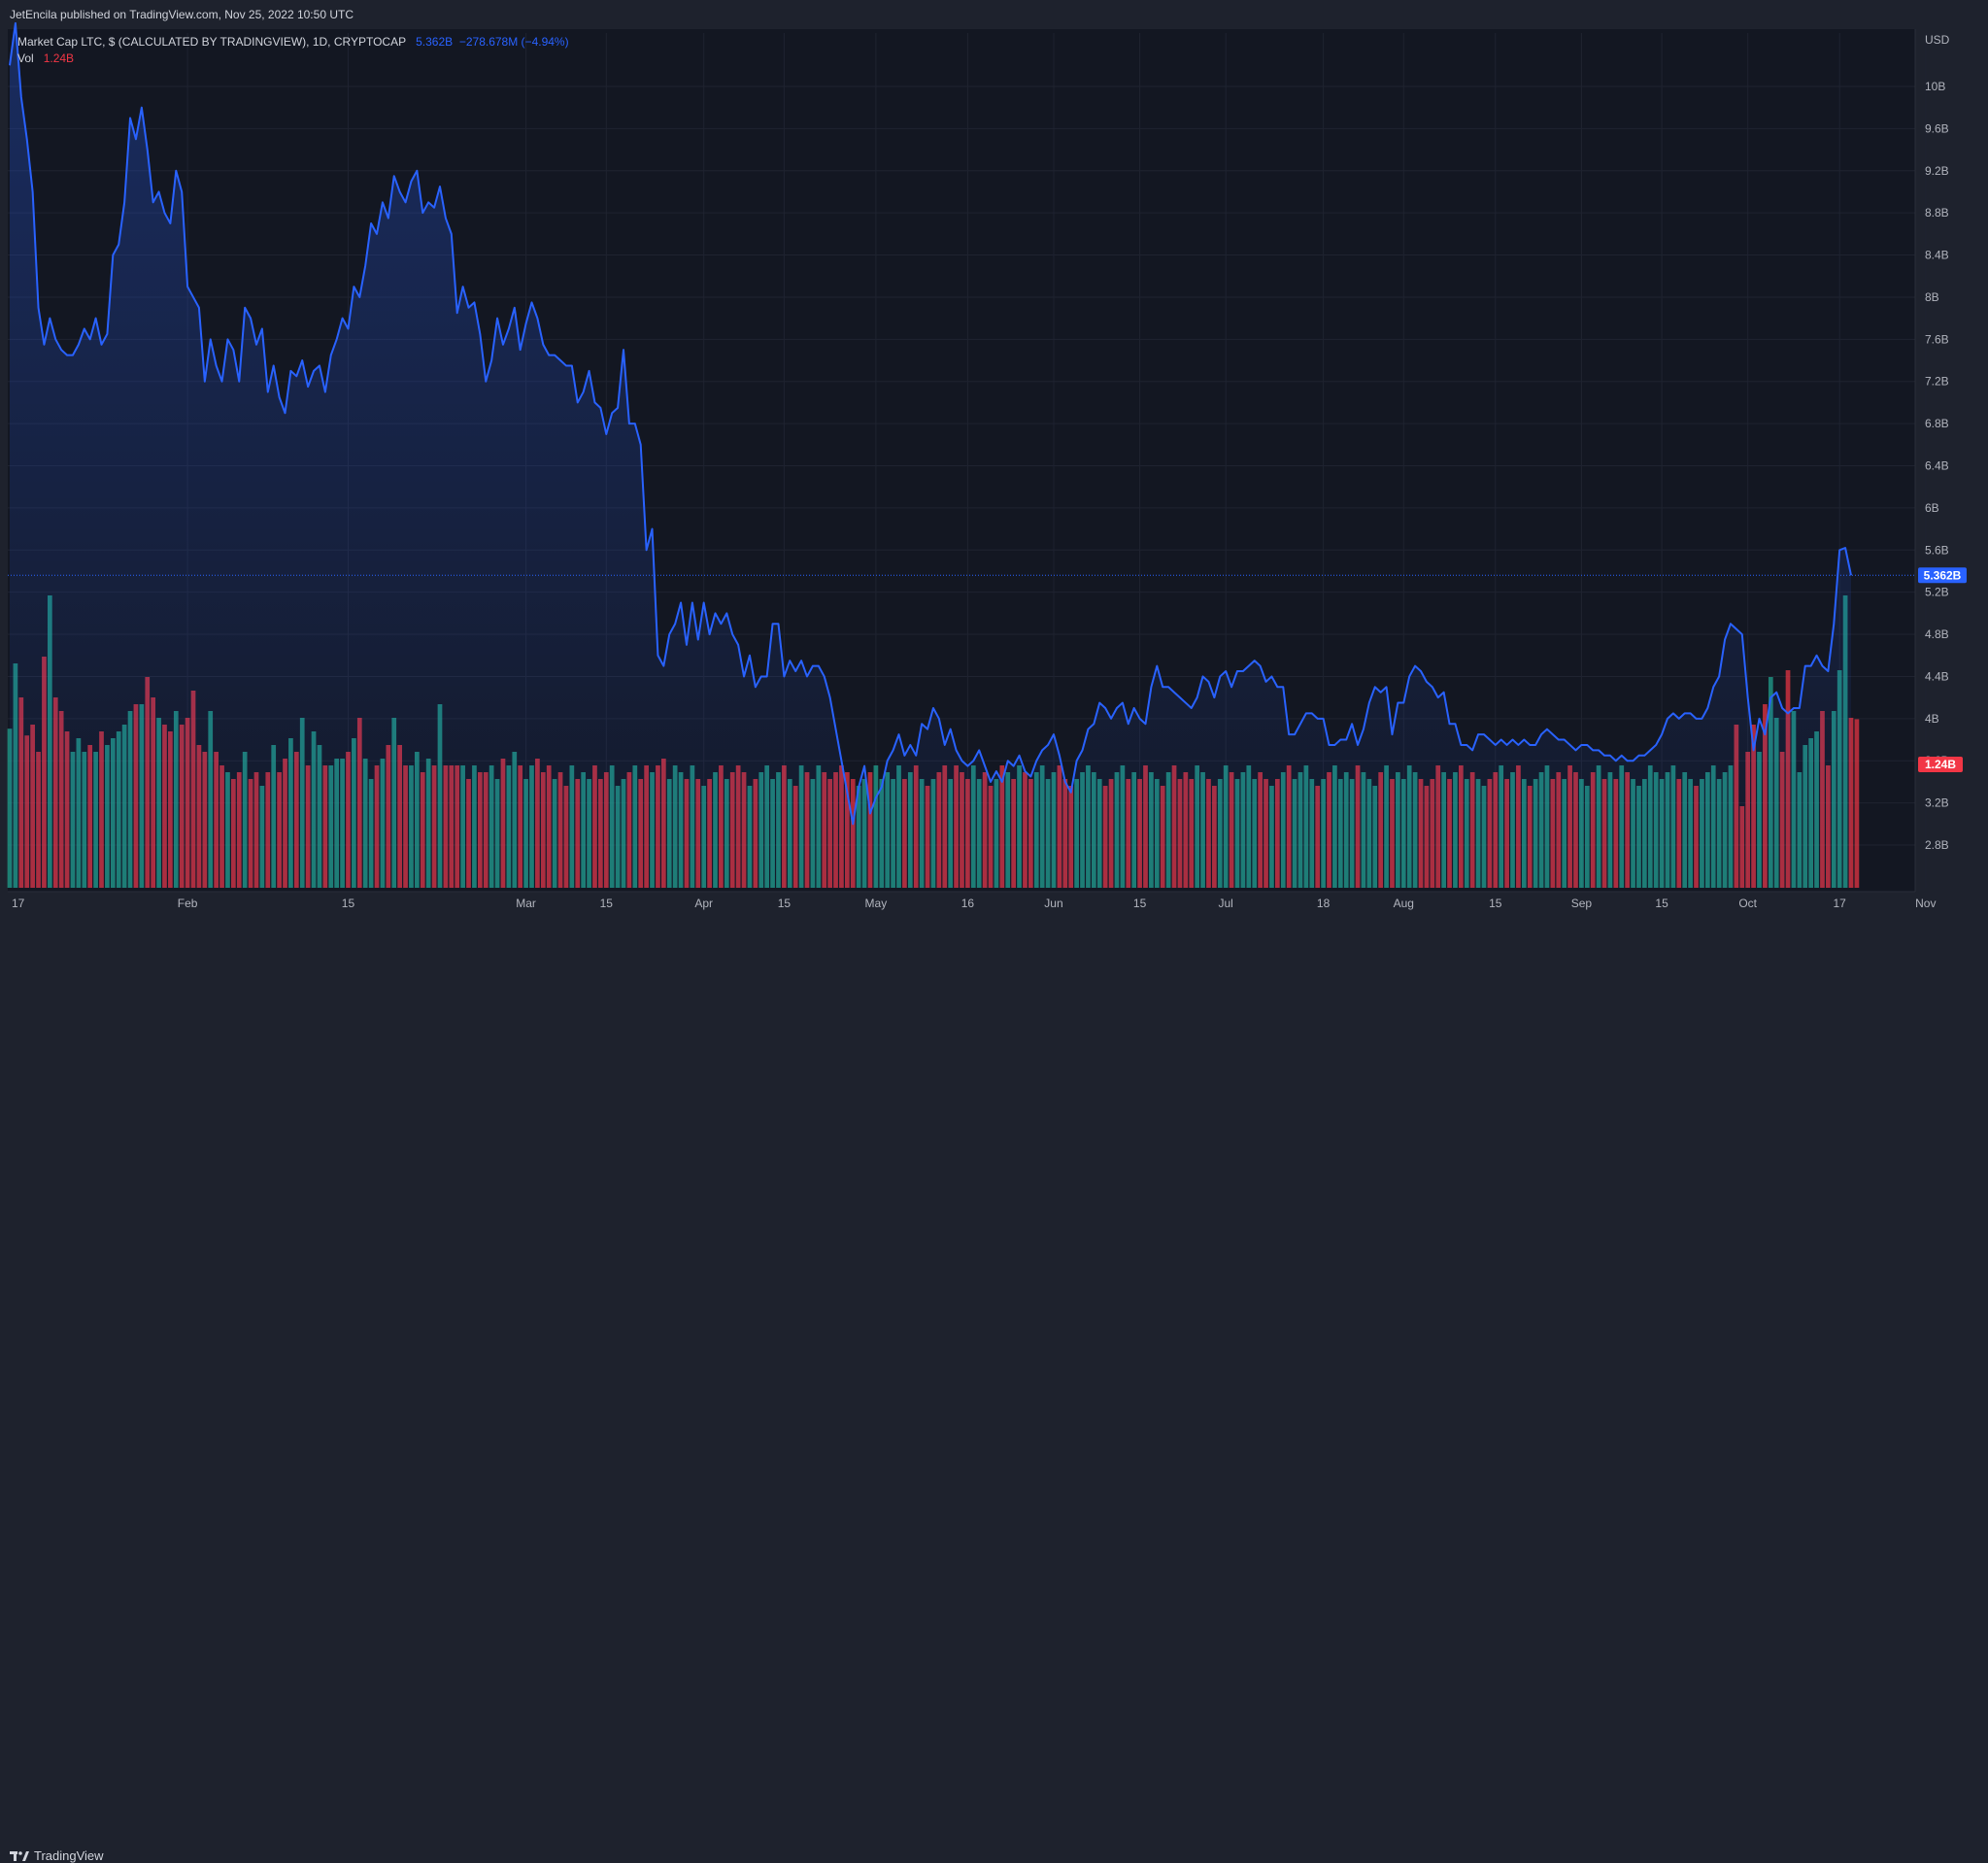 Image resolution: width=1988 pixels, height=1863 pixels. What do you see at coordinates (1937, 803) in the screenshot?
I see `y-tick-label: 3.2B` at bounding box center [1937, 803].